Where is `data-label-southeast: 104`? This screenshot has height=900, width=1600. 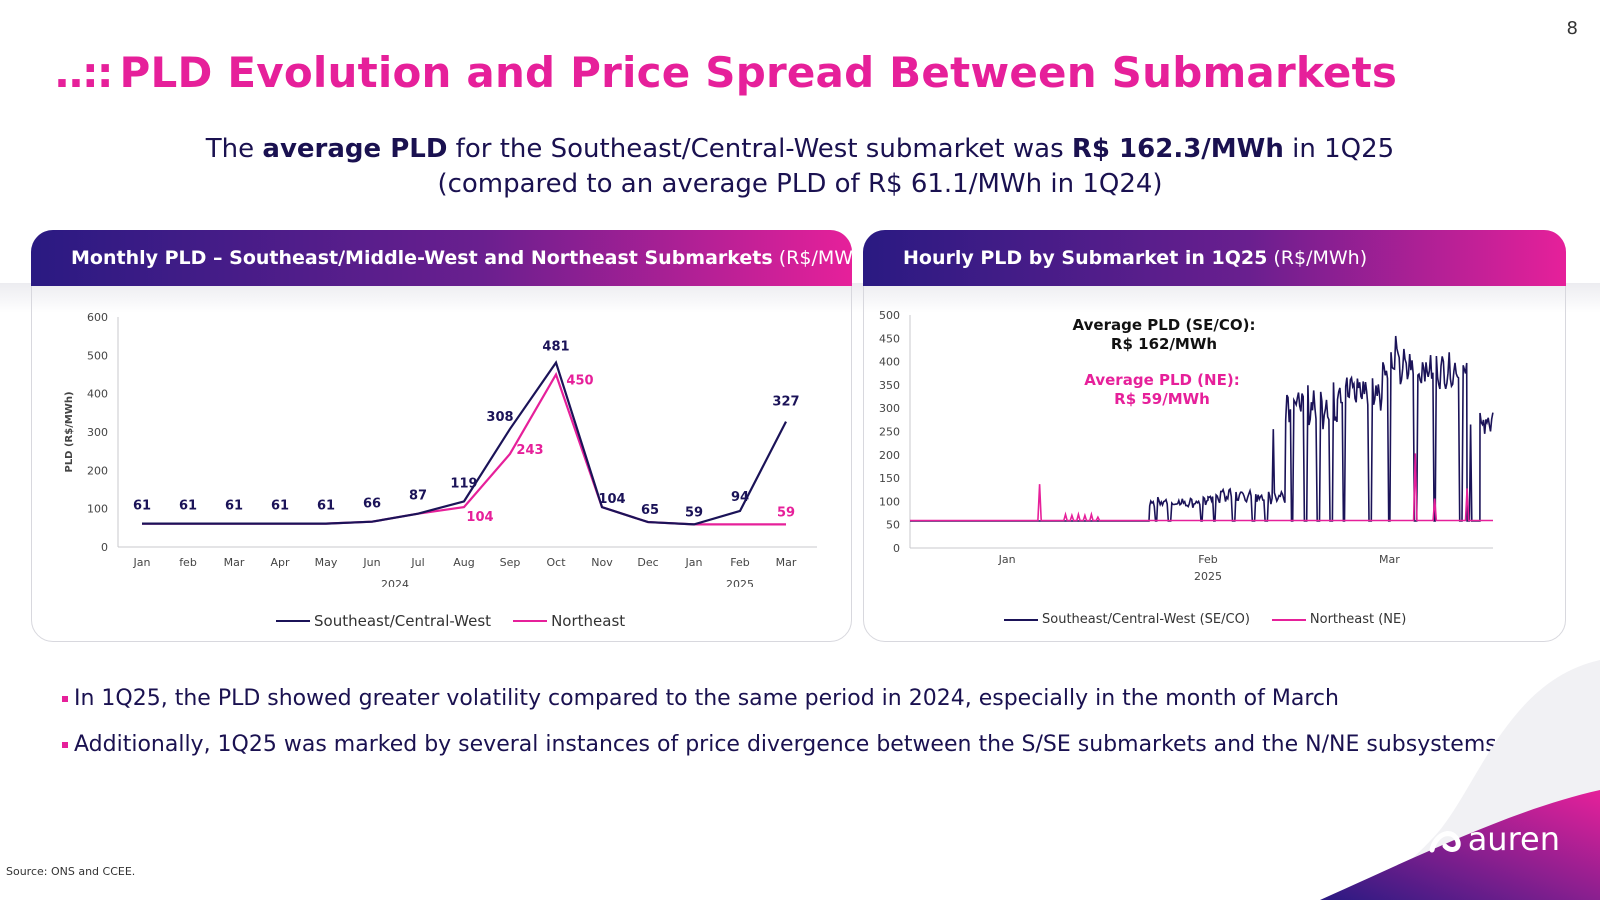 data-label-southeast: 104 is located at coordinates (611, 499).